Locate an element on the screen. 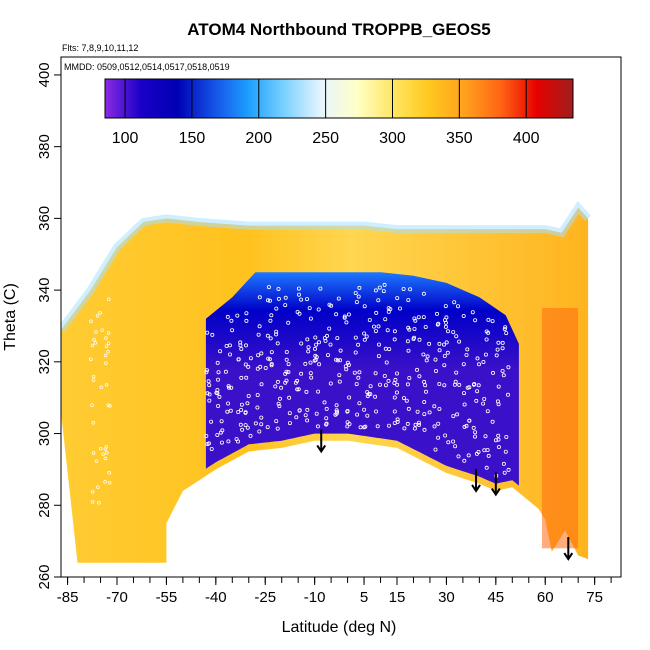 Image resolution: width=650 pixels, height=650 pixels. x-tick-label: 15 is located at coordinates (397, 597).